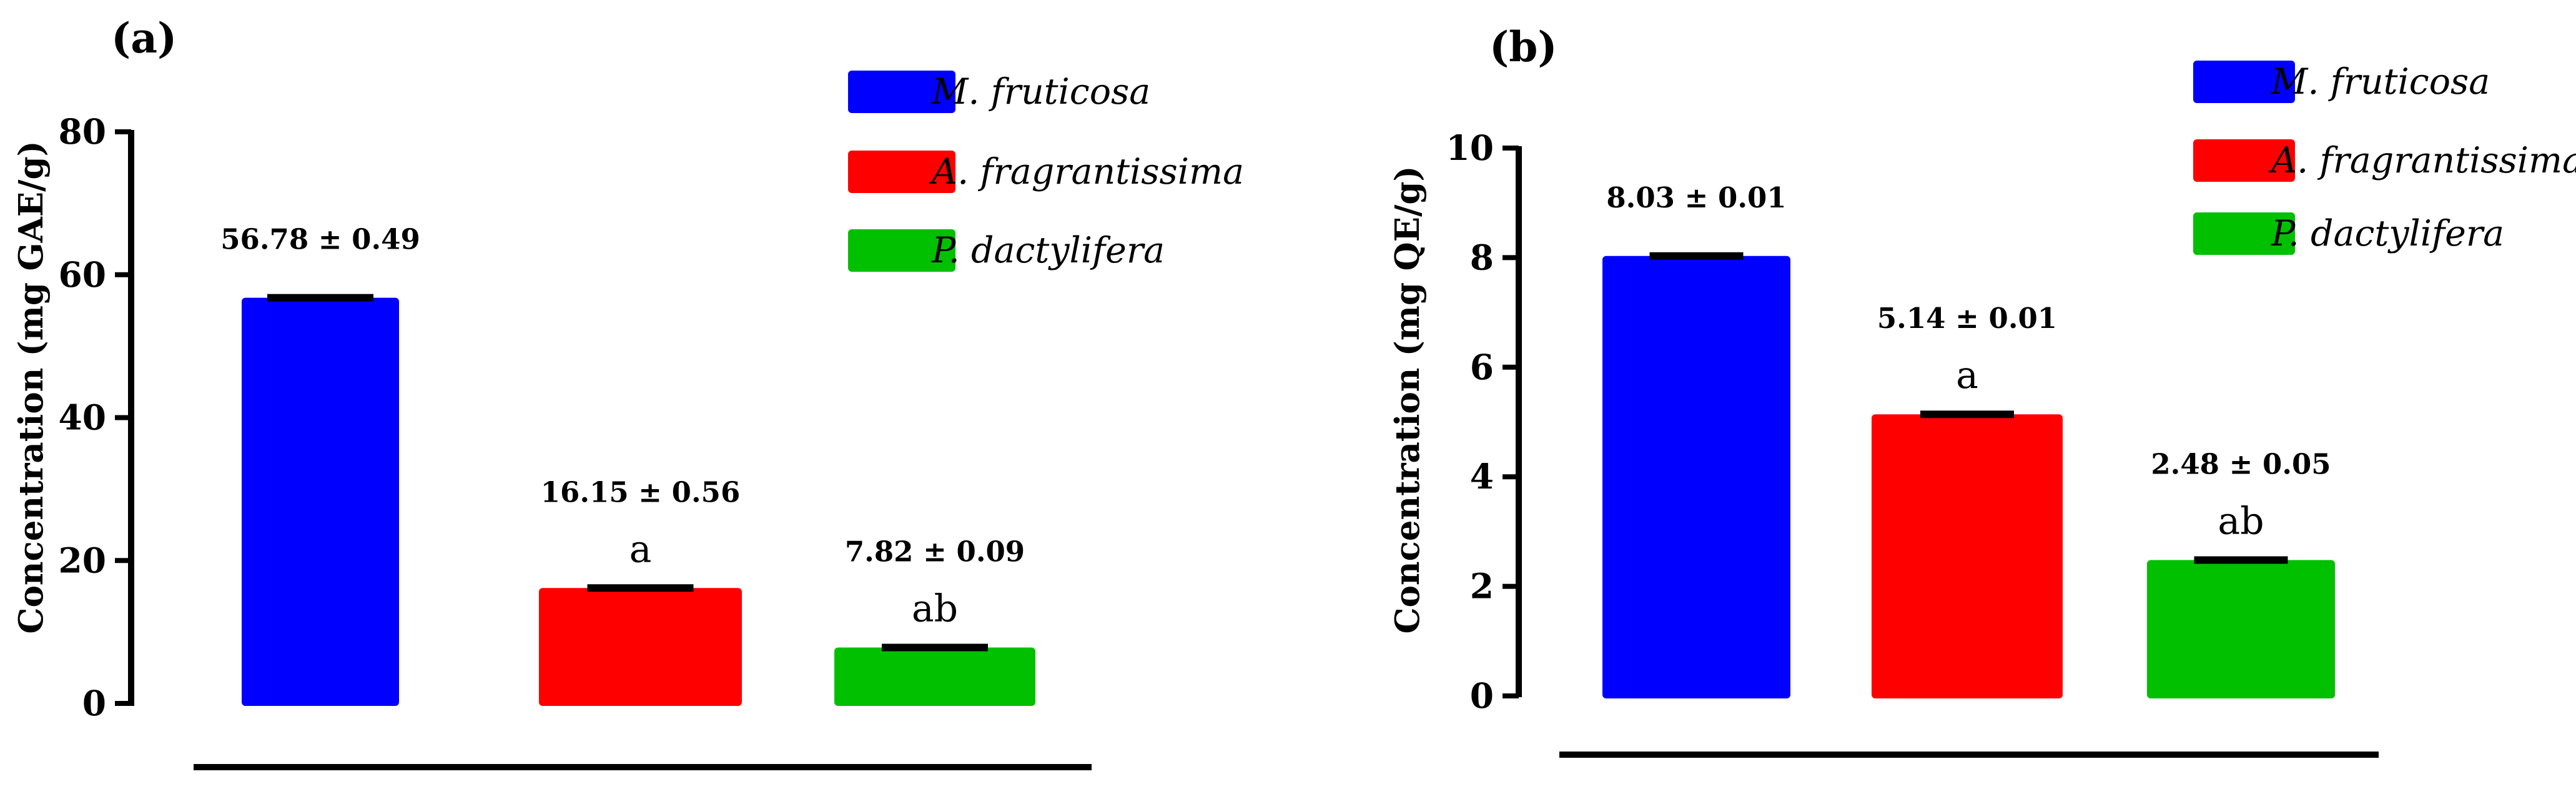 This screenshot has height=799, width=2576. I want to click on y-tick-label: 60, so click(82, 274).